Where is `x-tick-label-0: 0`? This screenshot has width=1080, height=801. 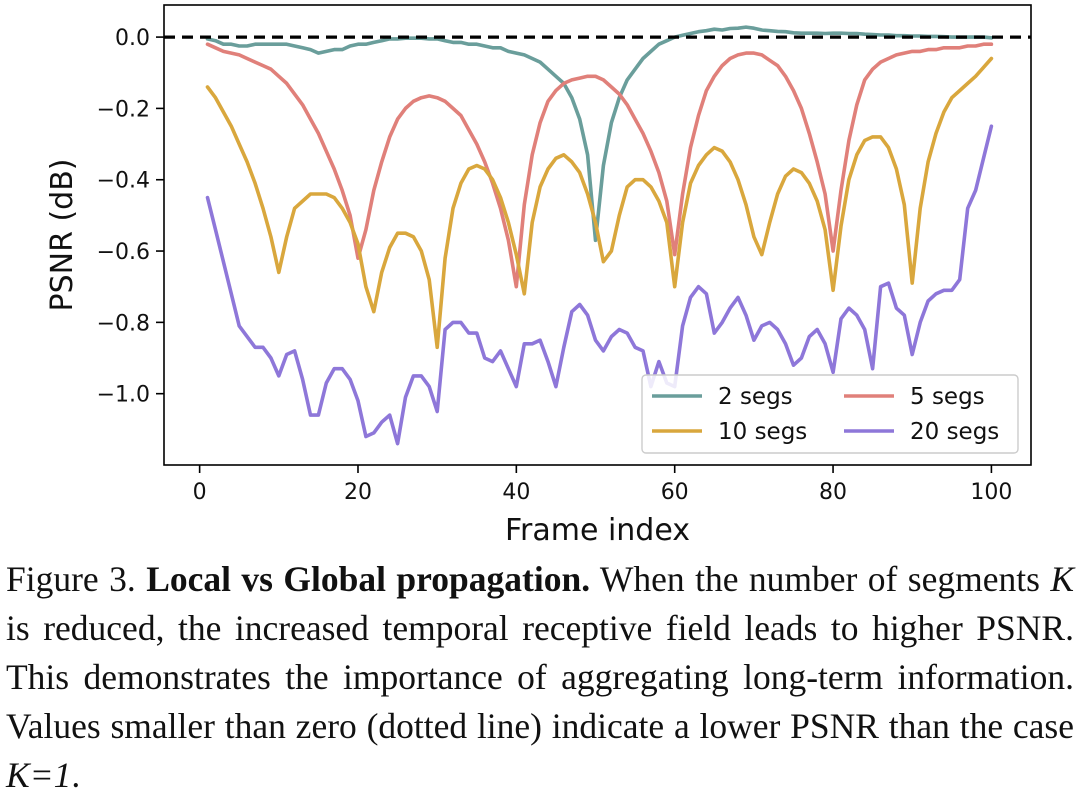
x-tick-label-0: 0 is located at coordinates (200, 492).